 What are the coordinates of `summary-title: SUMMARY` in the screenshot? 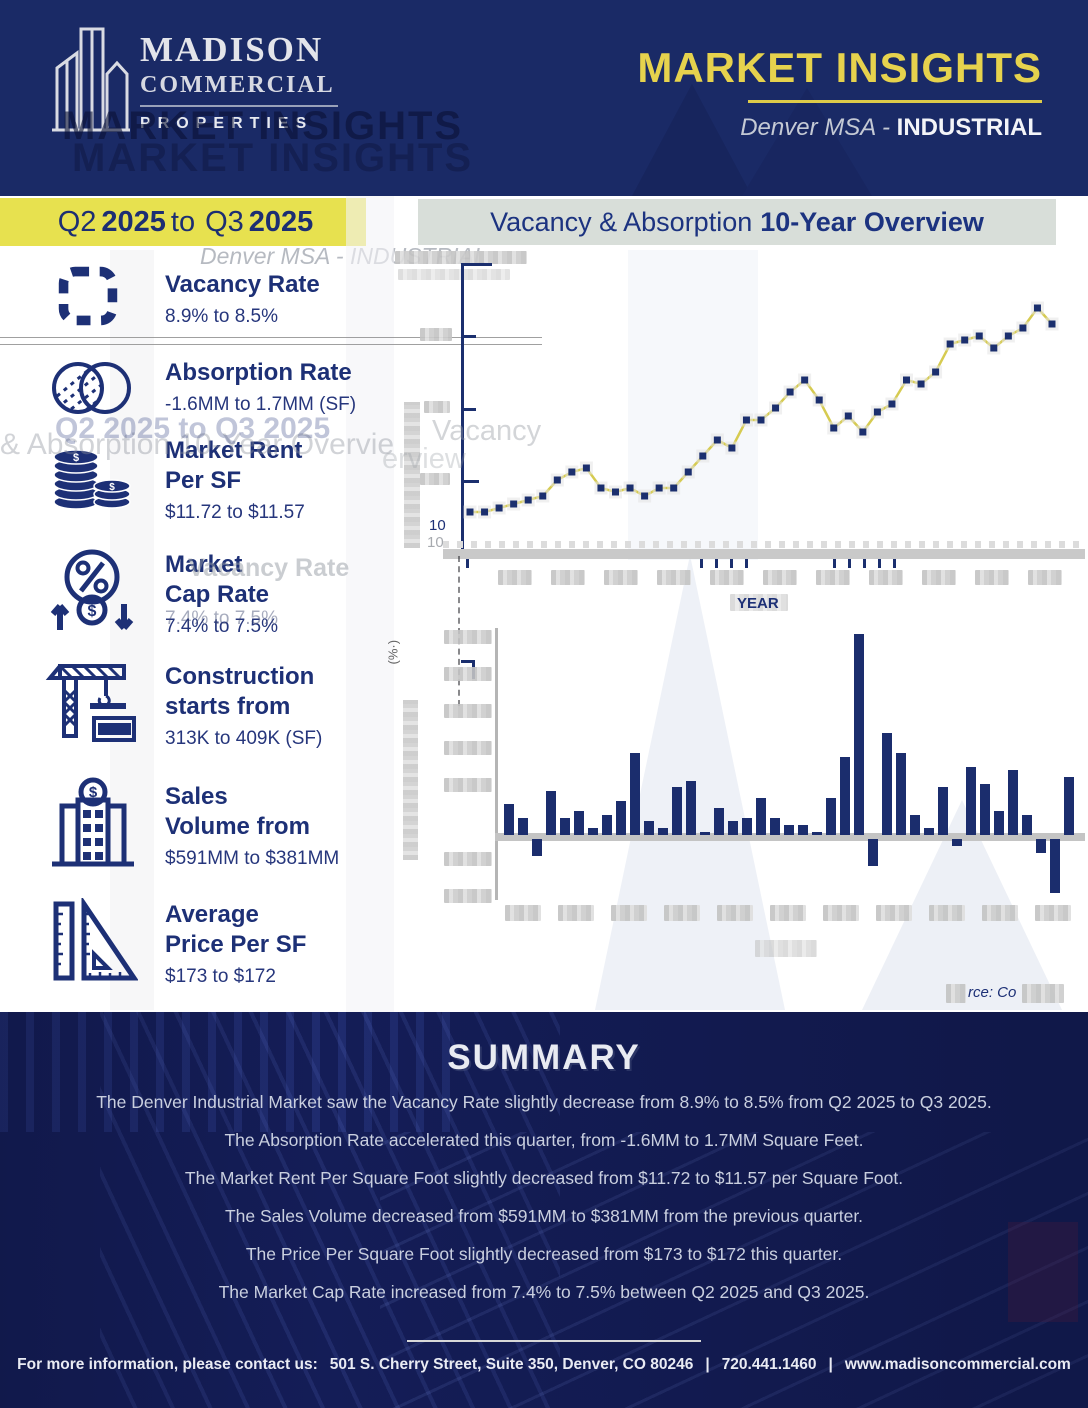 It's located at (544, 1057).